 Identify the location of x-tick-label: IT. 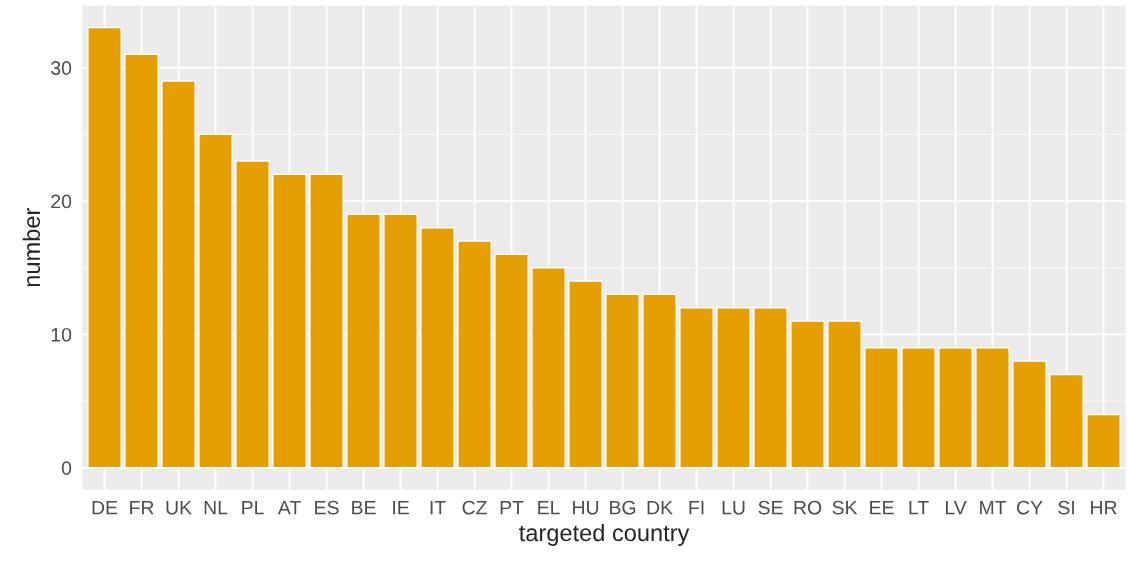
(438, 507).